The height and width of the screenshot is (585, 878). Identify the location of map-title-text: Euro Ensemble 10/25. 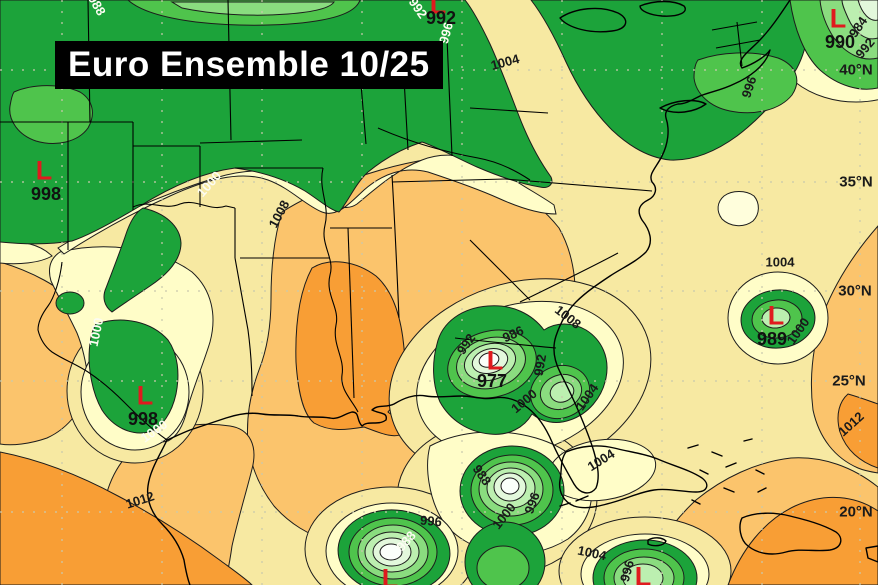
(249, 64).